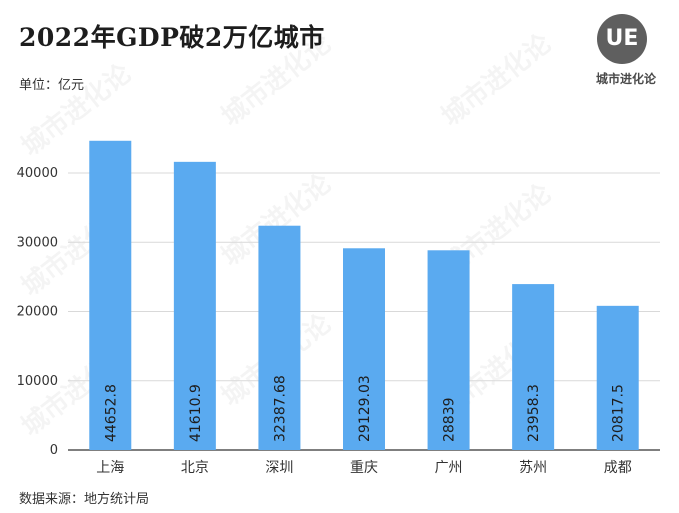 The width and height of the screenshot is (679, 513). Describe the element at coordinates (618, 468) in the screenshot. I see `x-tick-label: 成都` at that location.